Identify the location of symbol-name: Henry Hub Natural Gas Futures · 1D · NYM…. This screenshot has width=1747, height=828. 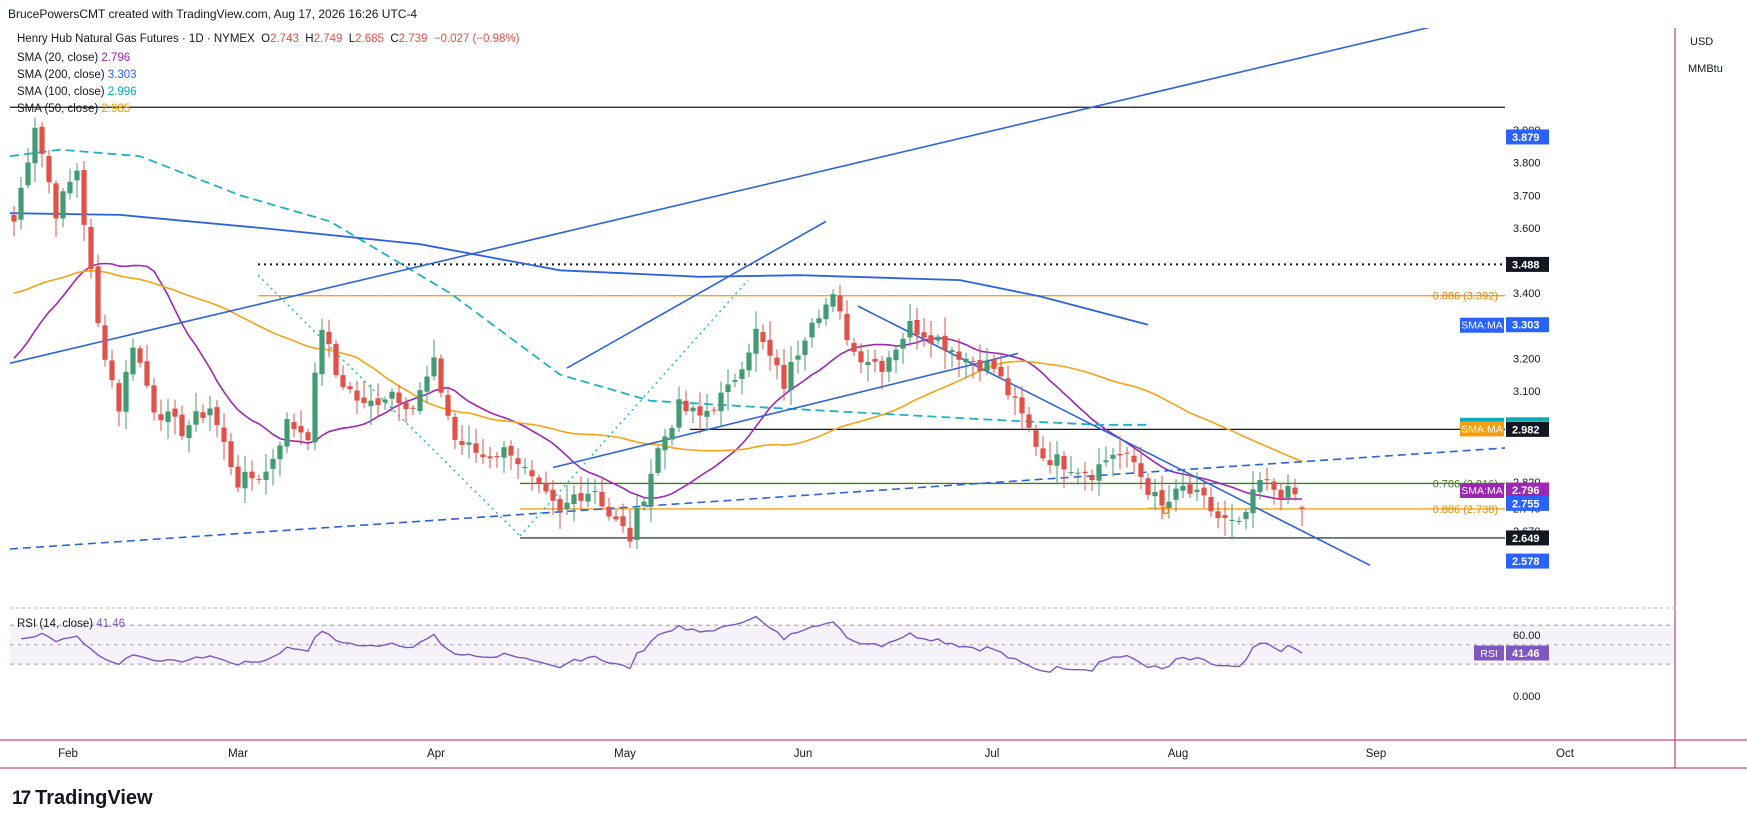
(136, 39).